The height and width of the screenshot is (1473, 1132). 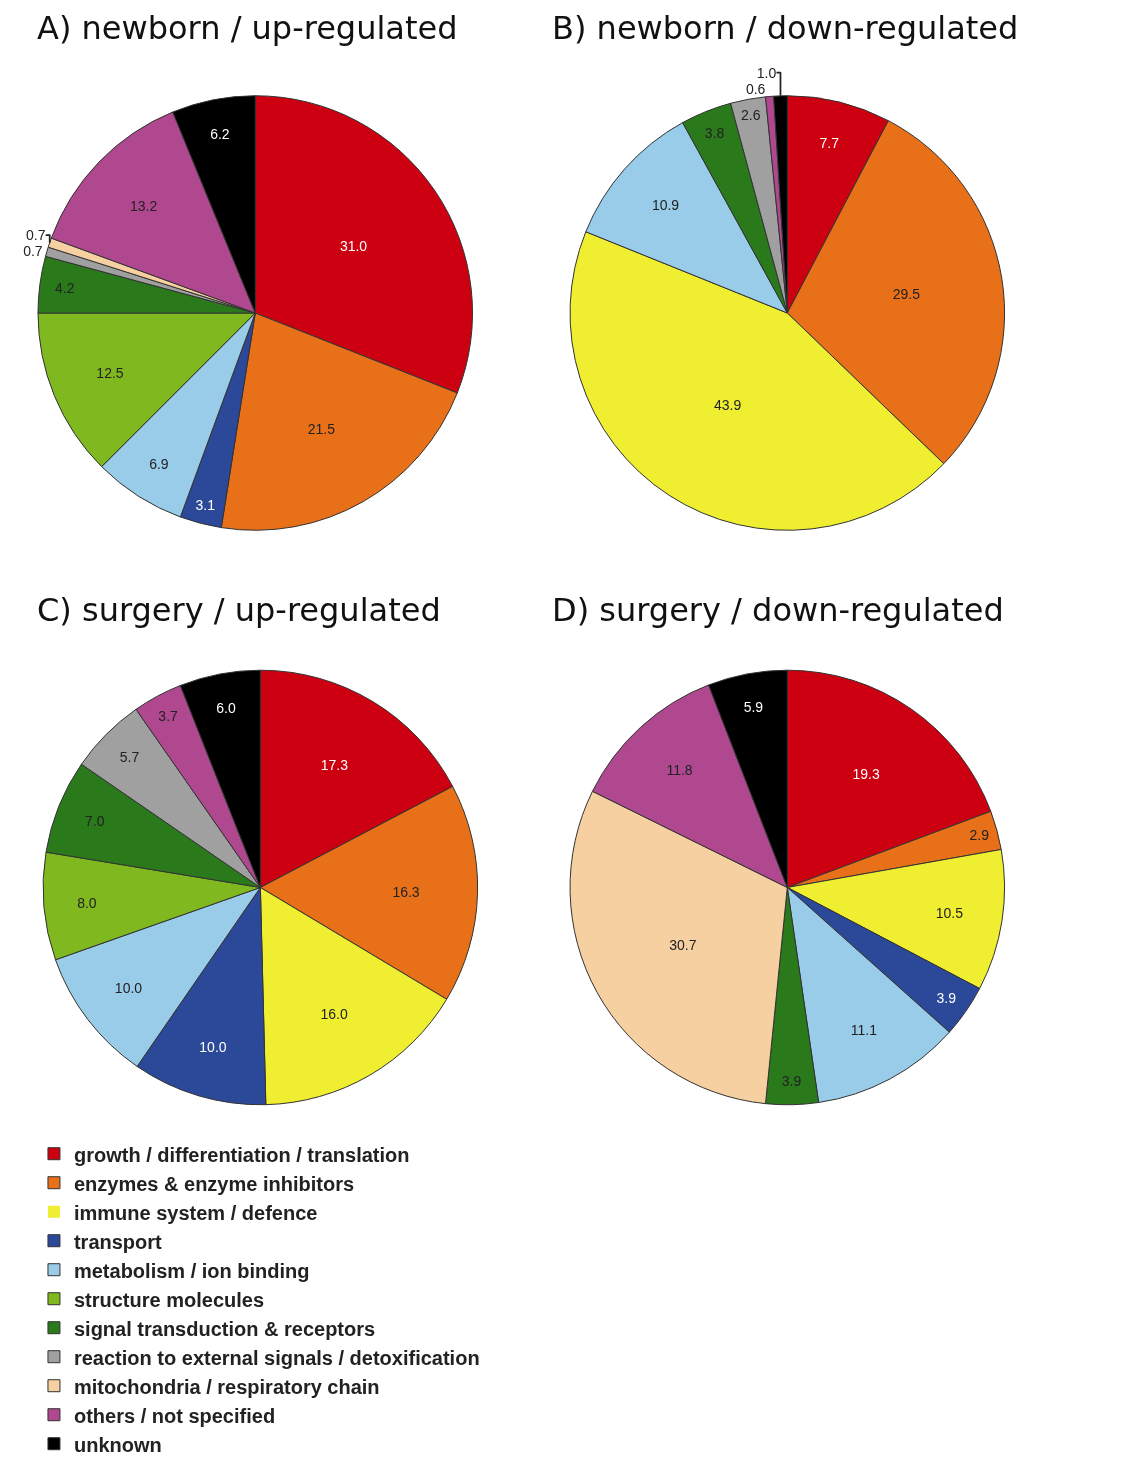 I want to click on data-label: 29.5, so click(x=906, y=293).